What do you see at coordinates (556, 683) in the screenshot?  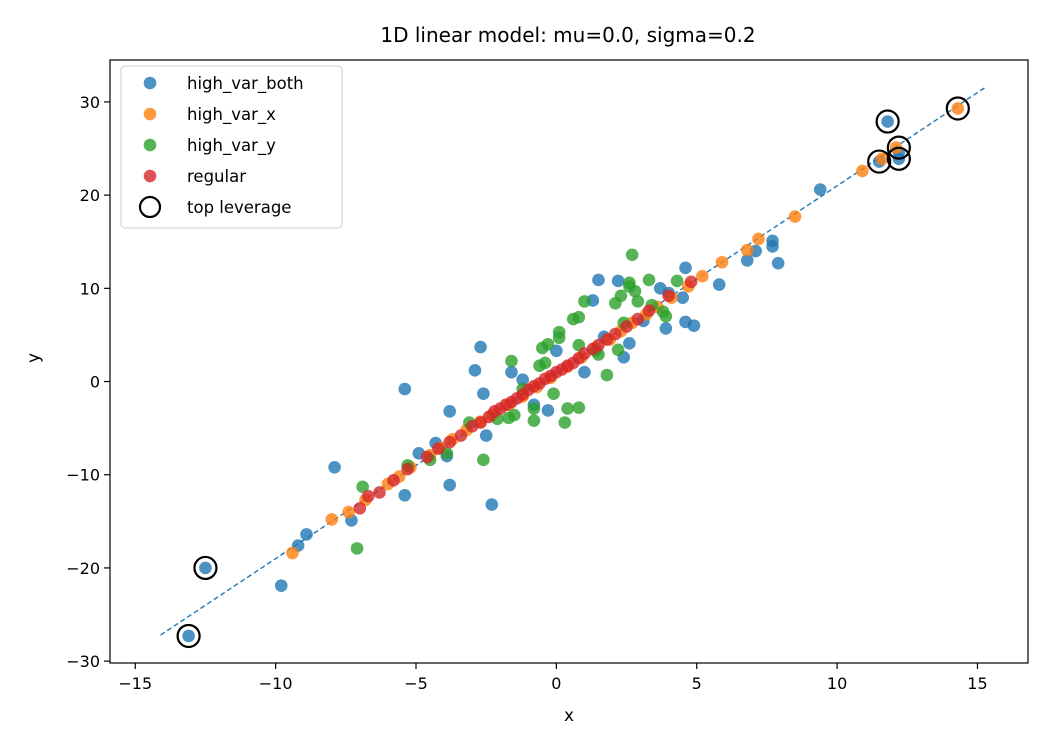 I see `x-tick-label: 0` at bounding box center [556, 683].